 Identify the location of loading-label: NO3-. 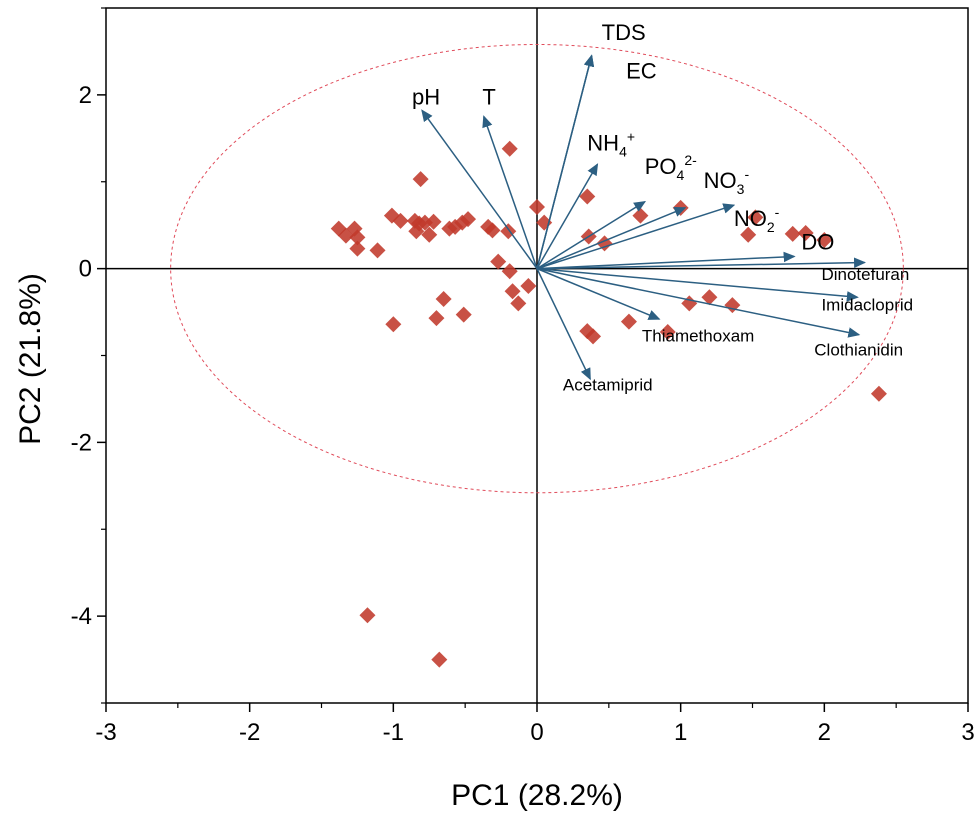
(727, 181).